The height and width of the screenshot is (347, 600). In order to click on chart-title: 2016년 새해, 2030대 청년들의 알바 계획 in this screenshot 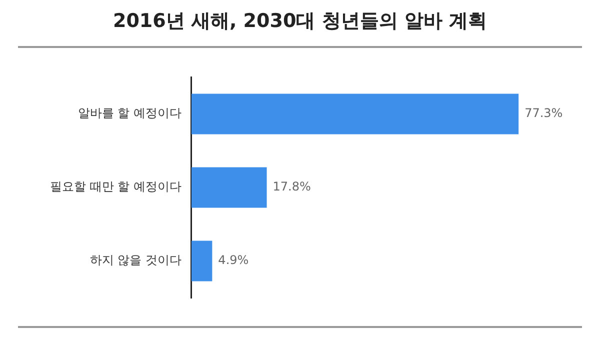, I will do `click(300, 21)`.